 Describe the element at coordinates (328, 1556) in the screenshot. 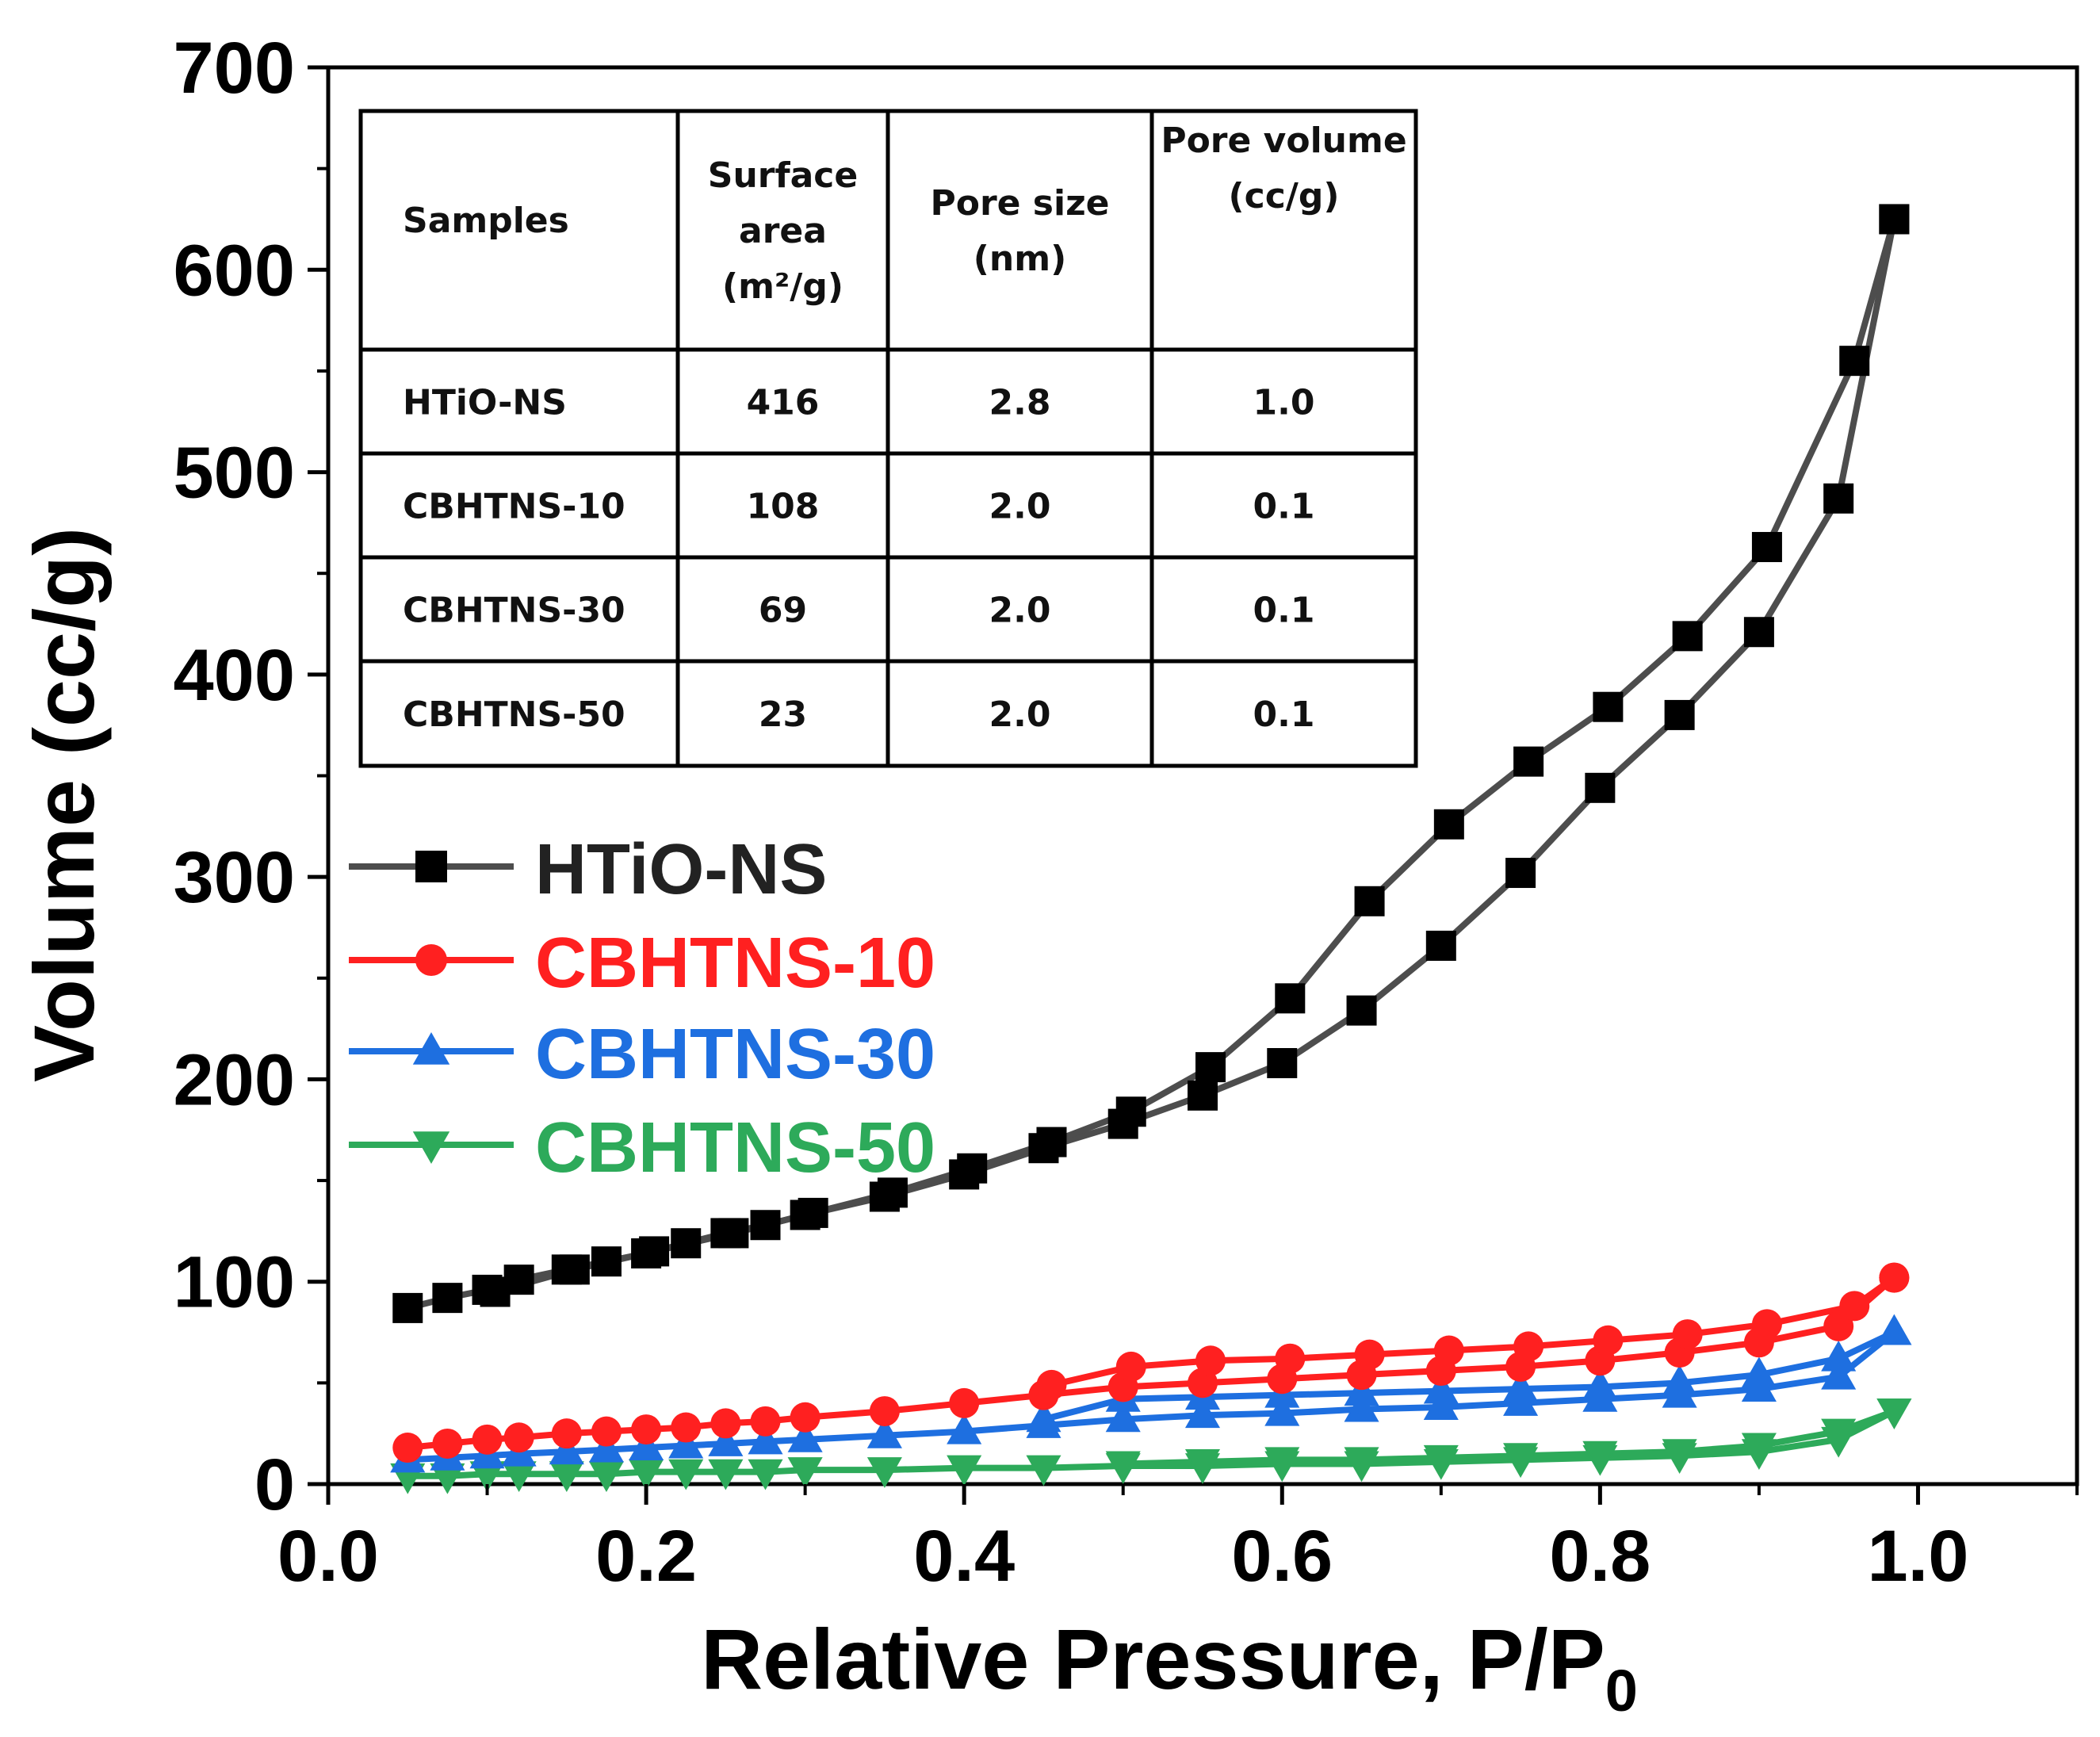

I see `x-tick-label: 0.0` at that location.